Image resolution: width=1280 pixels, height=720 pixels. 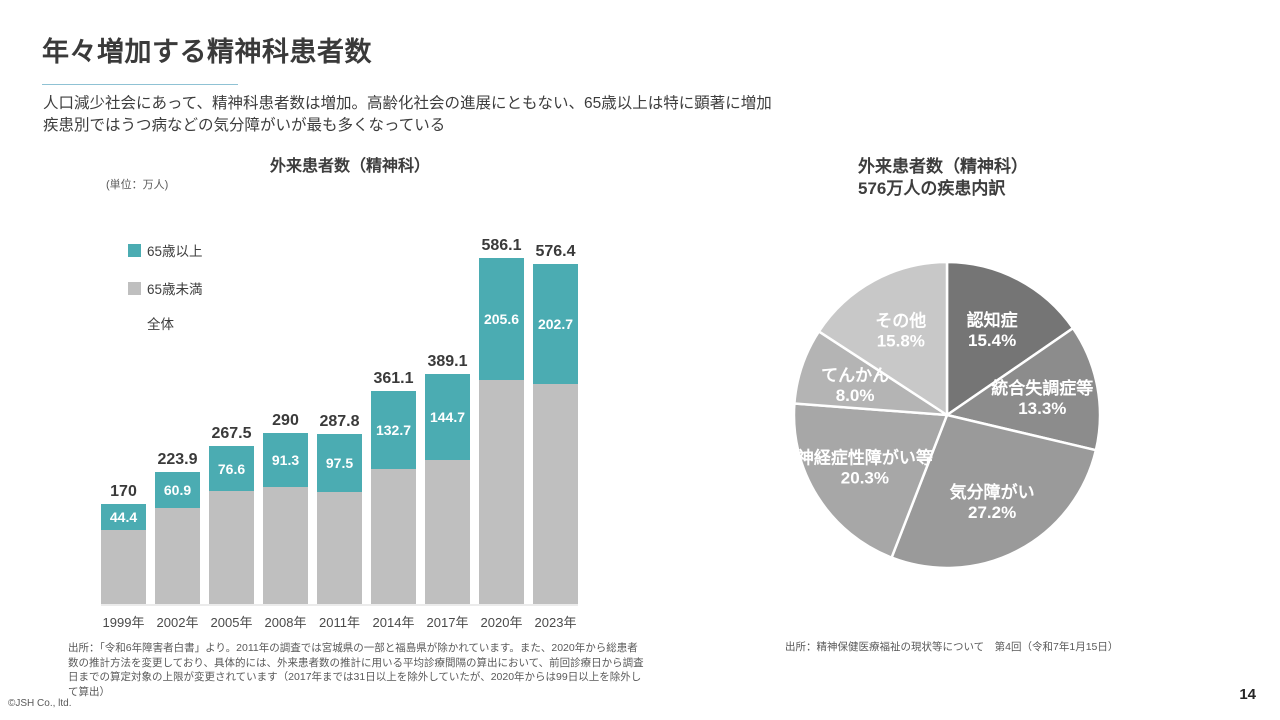 I want to click on bar-year-label: 2011年, so click(x=339, y=622).